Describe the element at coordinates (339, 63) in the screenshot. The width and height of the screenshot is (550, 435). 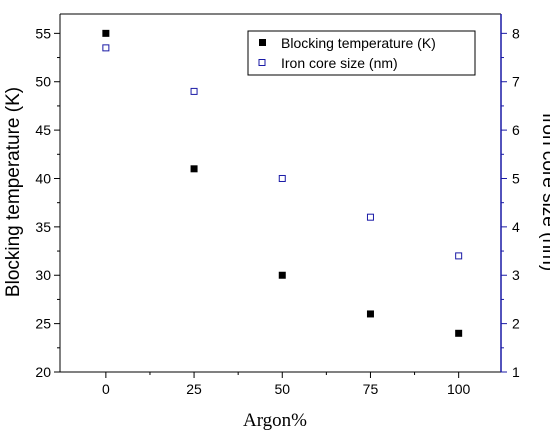
I see `legend-label-iron-core-size: Iron core size (nm)` at that location.